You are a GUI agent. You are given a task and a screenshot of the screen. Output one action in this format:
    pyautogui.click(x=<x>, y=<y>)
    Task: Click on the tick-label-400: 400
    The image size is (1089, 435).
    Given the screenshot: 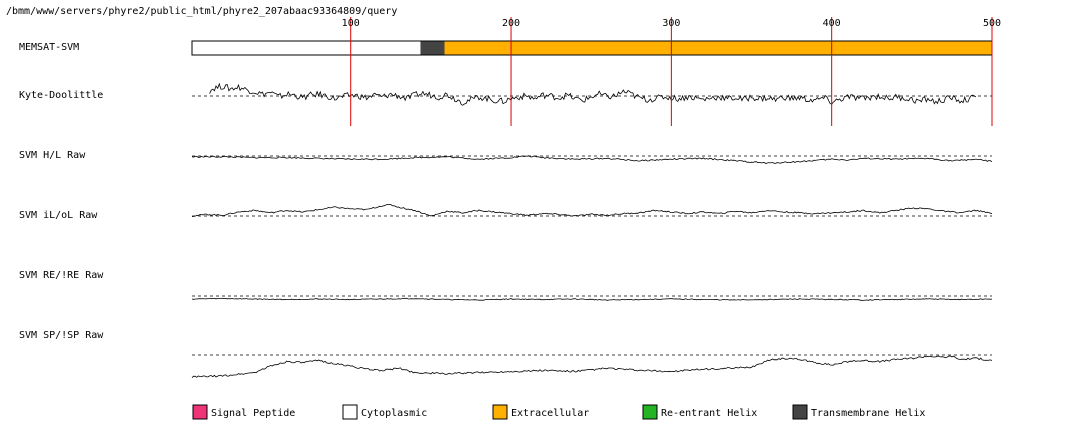 What is the action you would take?
    pyautogui.click(x=832, y=23)
    